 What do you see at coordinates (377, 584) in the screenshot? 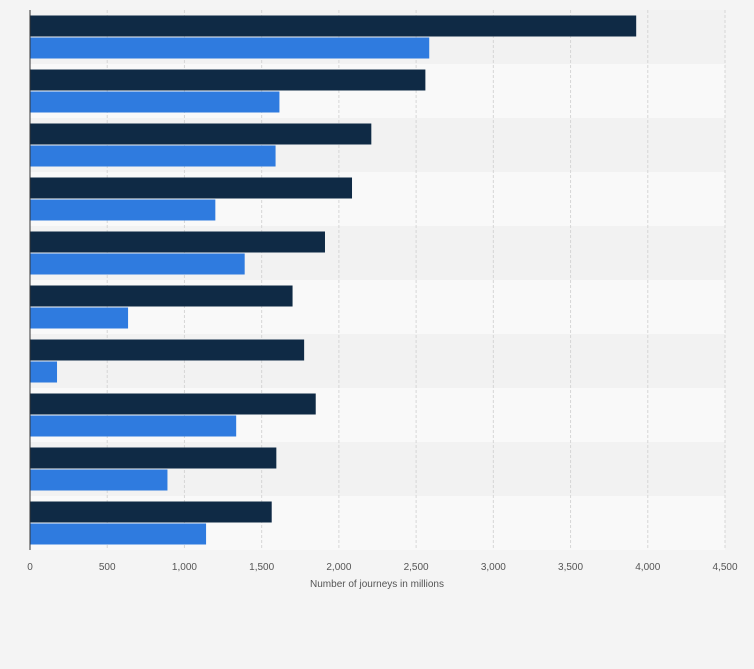
I see `x-axis-title: Number of journeys in millions` at bounding box center [377, 584].